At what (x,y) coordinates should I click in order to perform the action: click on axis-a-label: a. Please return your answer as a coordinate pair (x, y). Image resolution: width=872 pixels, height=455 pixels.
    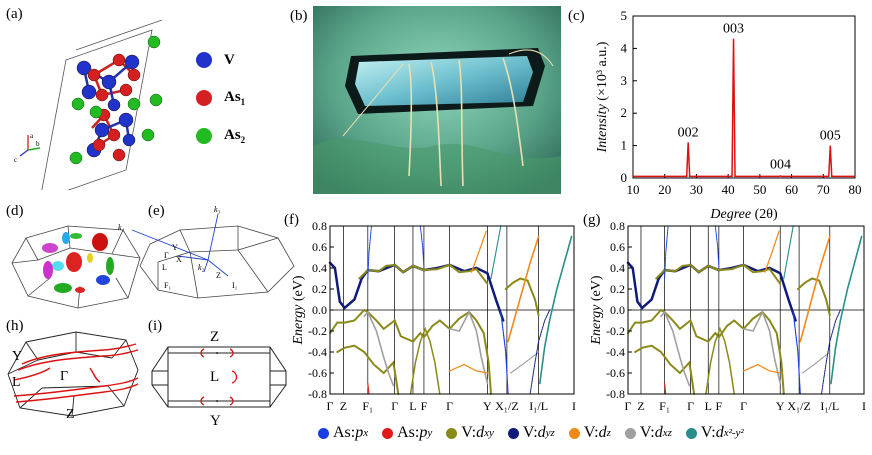
    Looking at the image, I should click on (32, 136).